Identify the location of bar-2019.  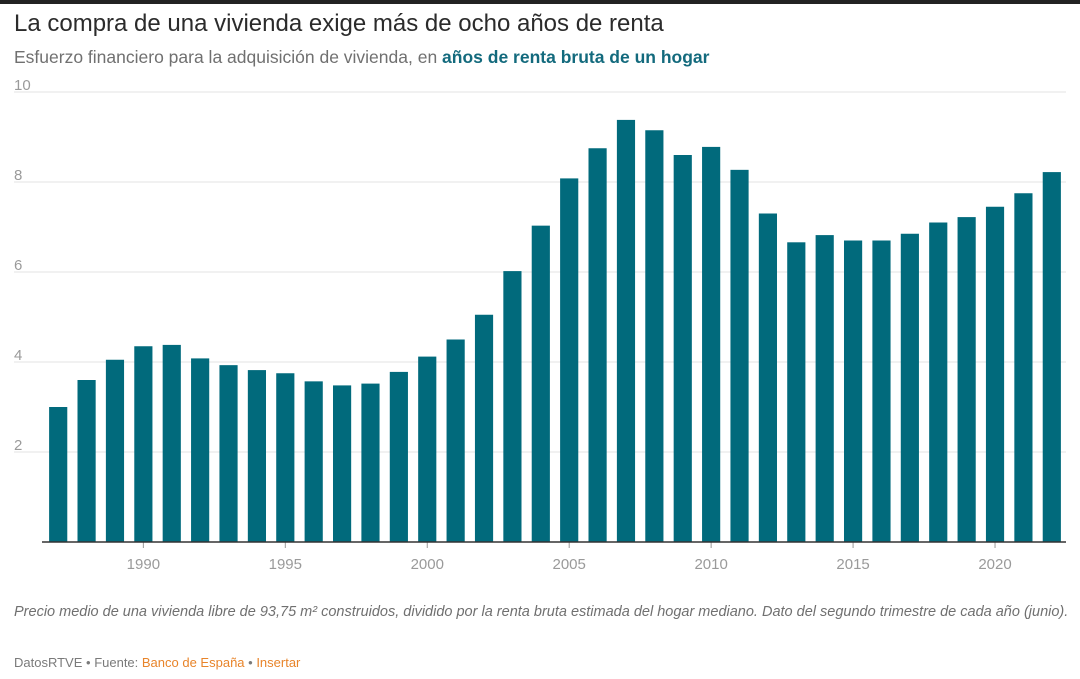
(966, 379).